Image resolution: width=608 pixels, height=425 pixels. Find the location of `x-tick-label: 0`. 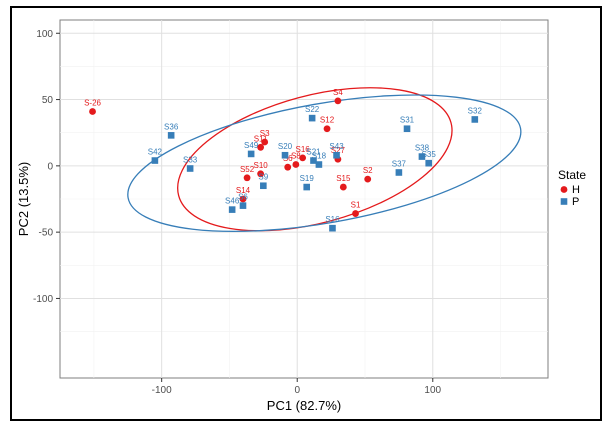

x-tick-label: 0 is located at coordinates (297, 390).